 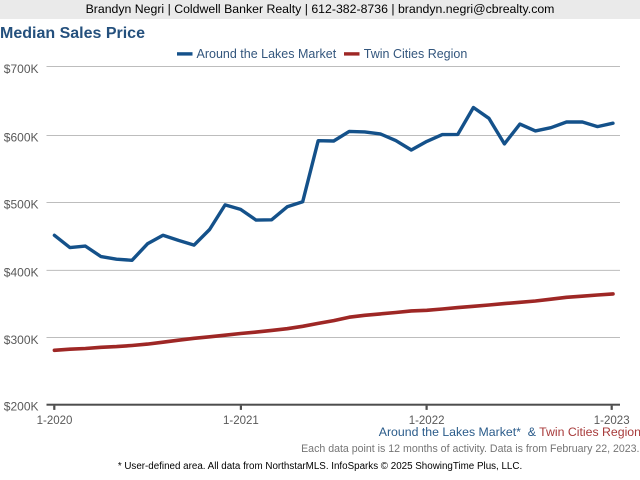 What do you see at coordinates (21, 138) in the screenshot?
I see `svg-text: $600K` at bounding box center [21, 138].